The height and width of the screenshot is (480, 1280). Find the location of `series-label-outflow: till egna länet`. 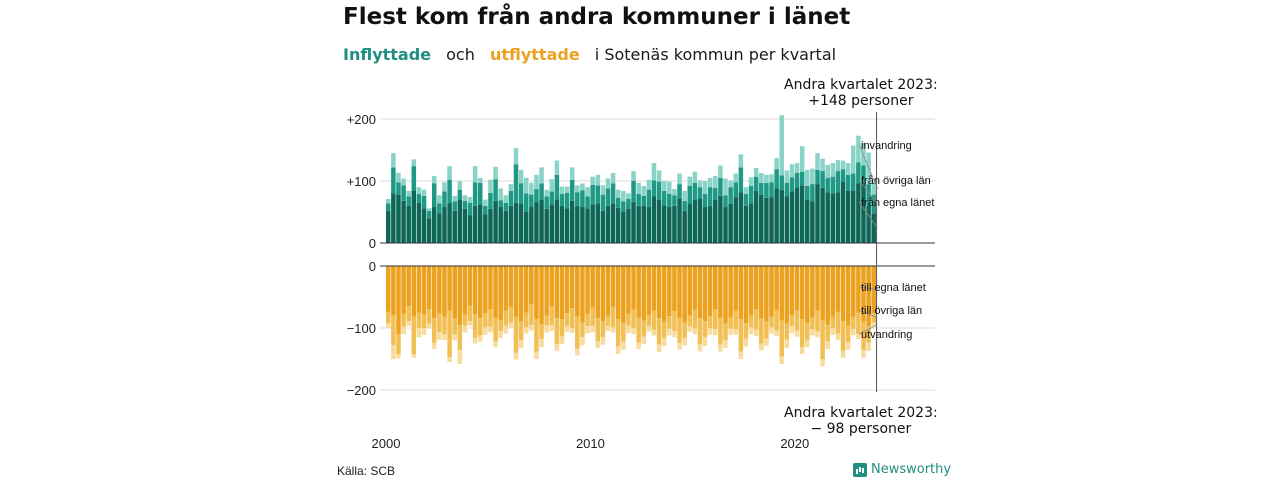

series-label-outflow: till egna länet is located at coordinates (893, 288).